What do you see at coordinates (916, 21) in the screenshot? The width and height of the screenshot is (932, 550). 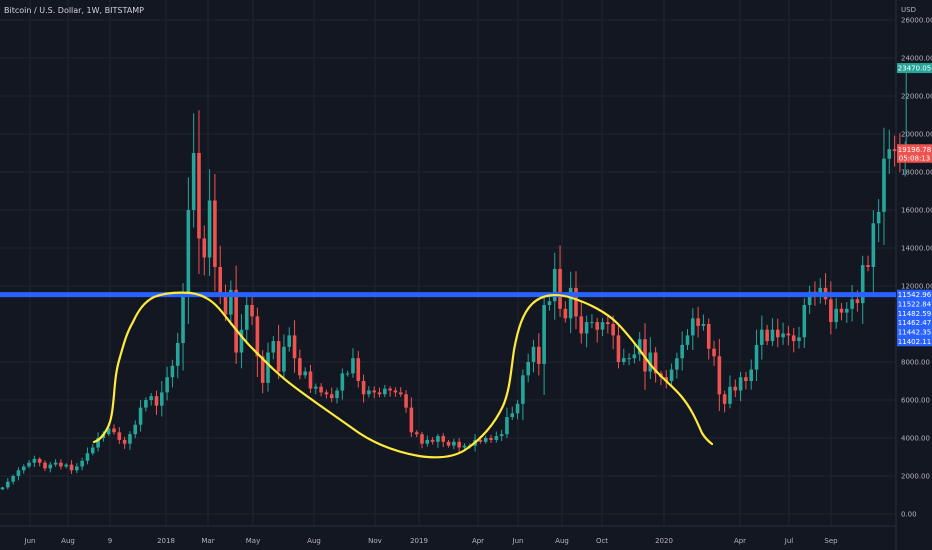 I see `y-tick-label: 26000.00` at bounding box center [916, 21].